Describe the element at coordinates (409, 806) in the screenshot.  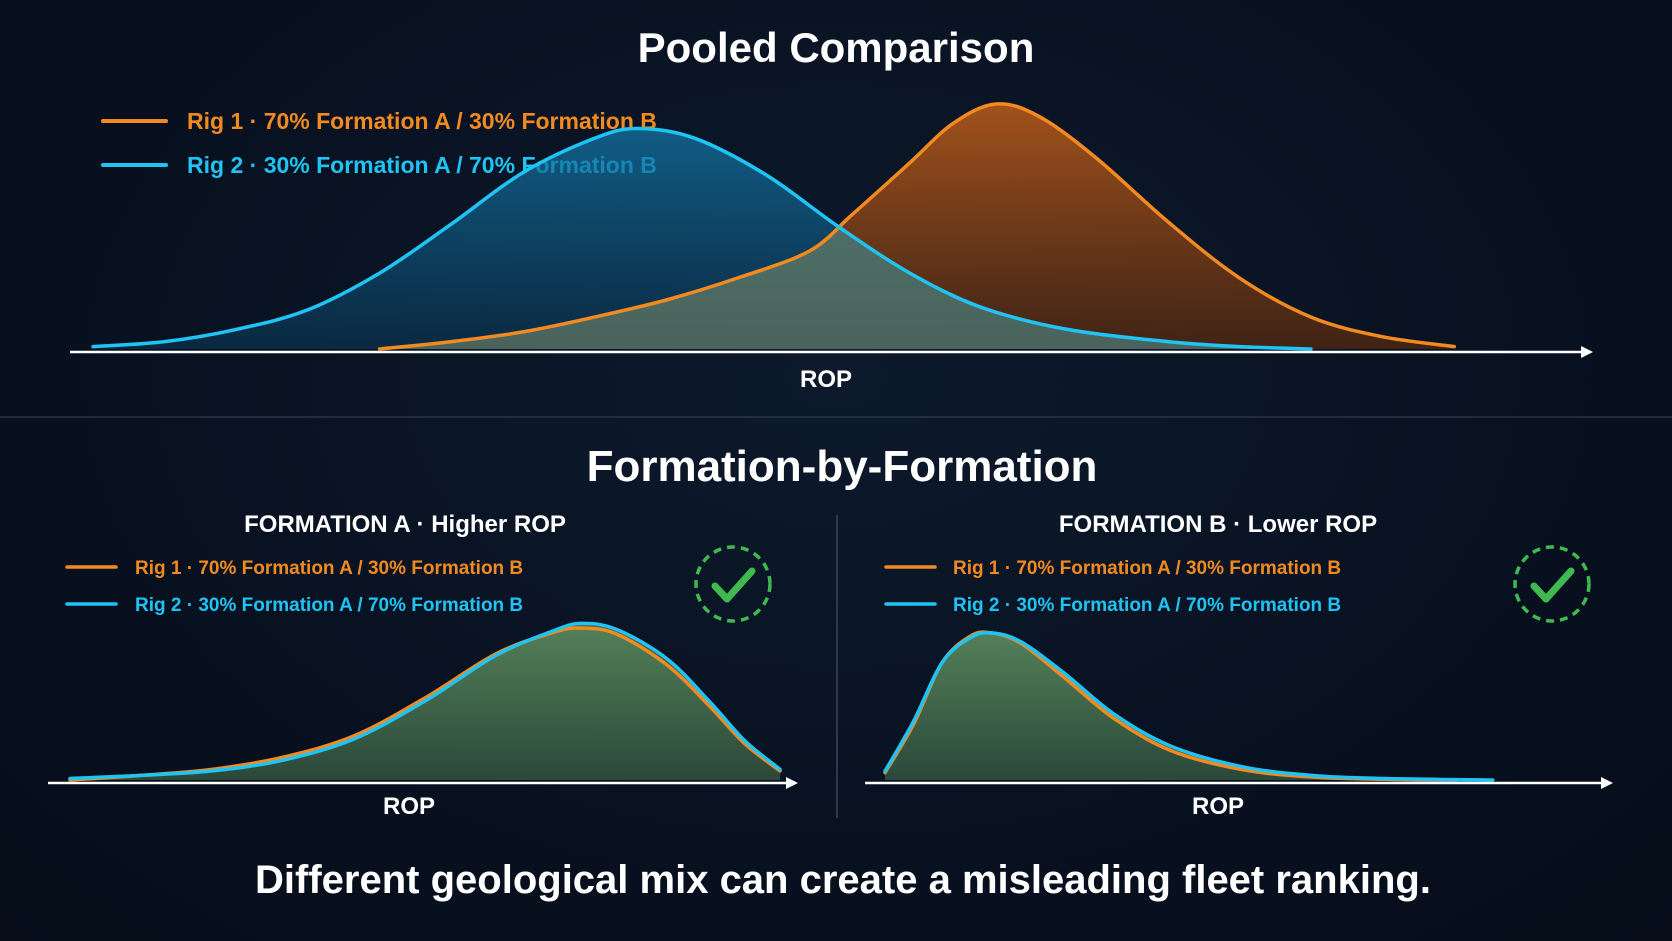
I see `formation-a-x-label: ROP` at that location.